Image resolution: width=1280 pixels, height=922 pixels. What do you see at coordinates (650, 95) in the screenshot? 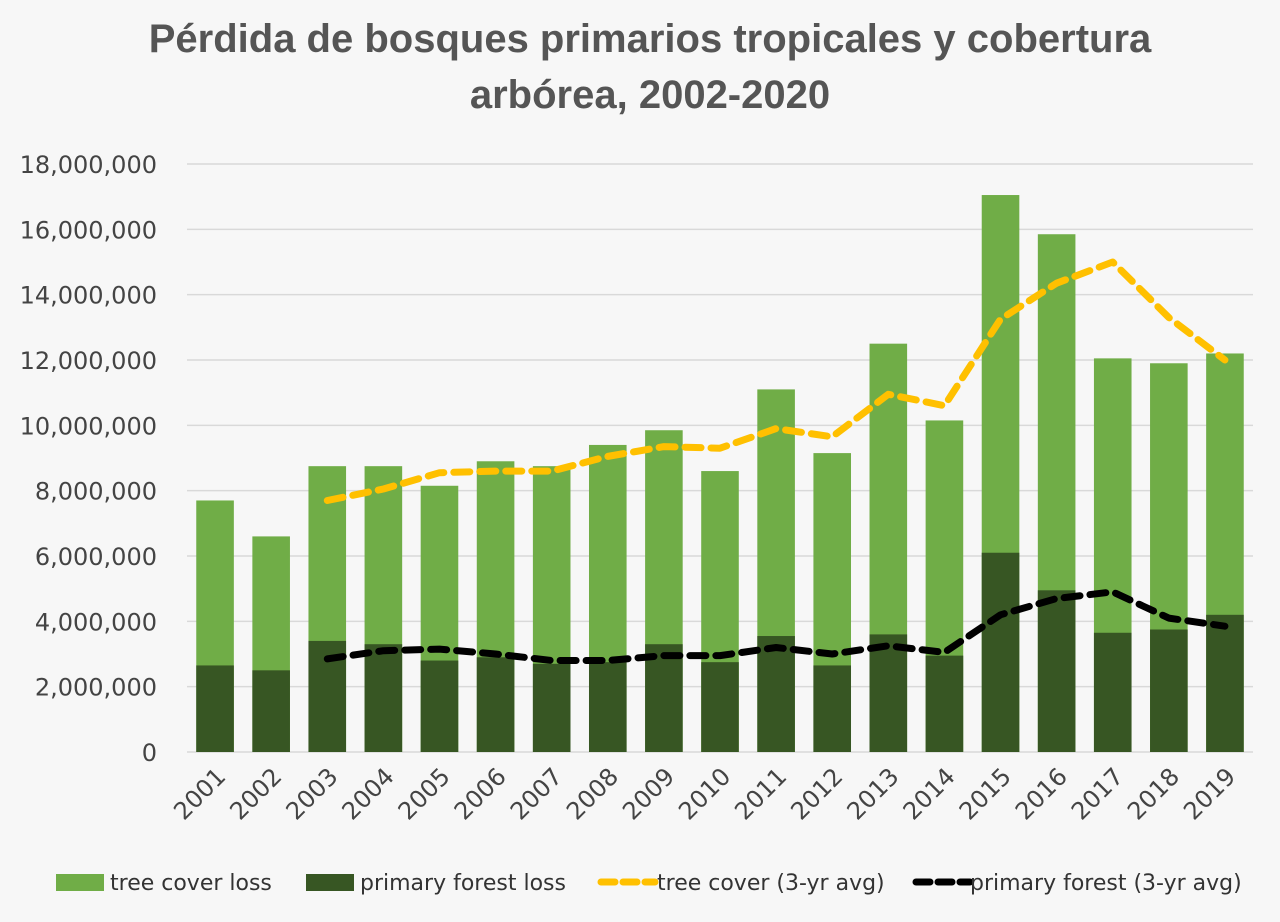
I see `chart-title-line-2: arbórea, 2002-2020` at bounding box center [650, 95].